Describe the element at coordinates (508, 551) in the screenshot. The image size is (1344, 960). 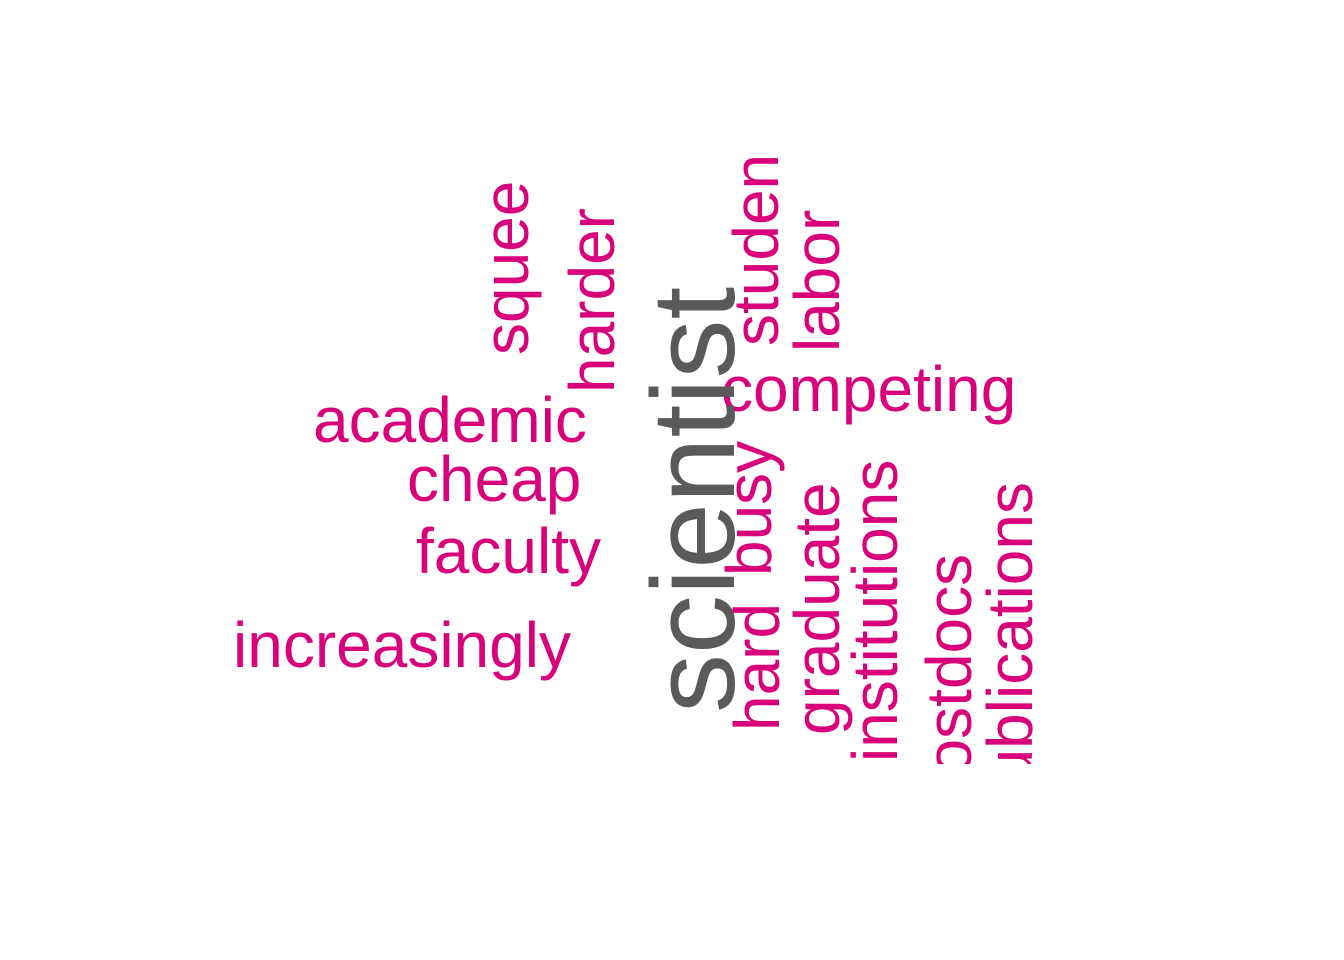
I see `word-faculty: faculty` at that location.